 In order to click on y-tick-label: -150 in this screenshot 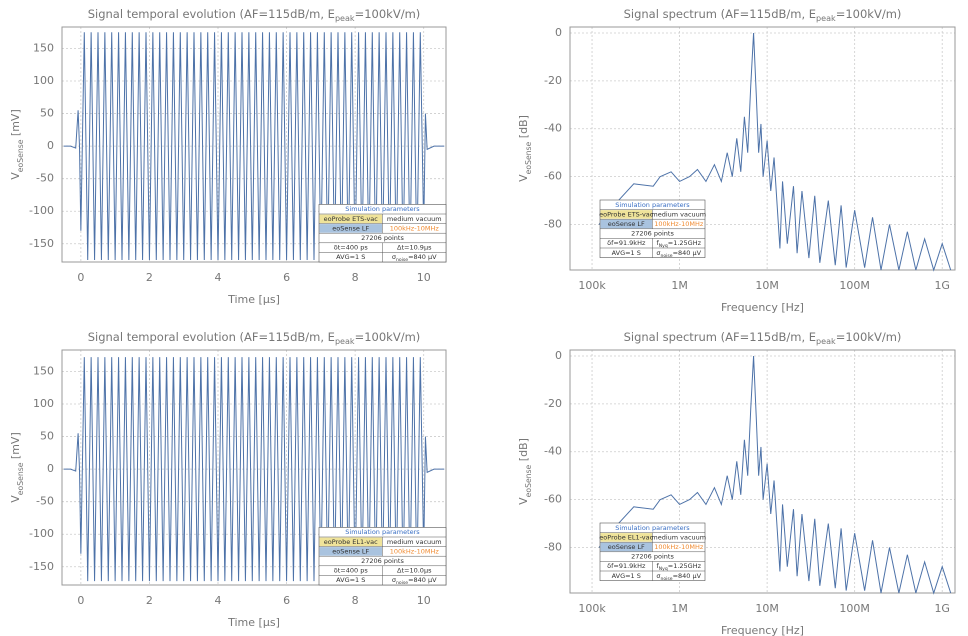, I will do `click(41, 566)`.